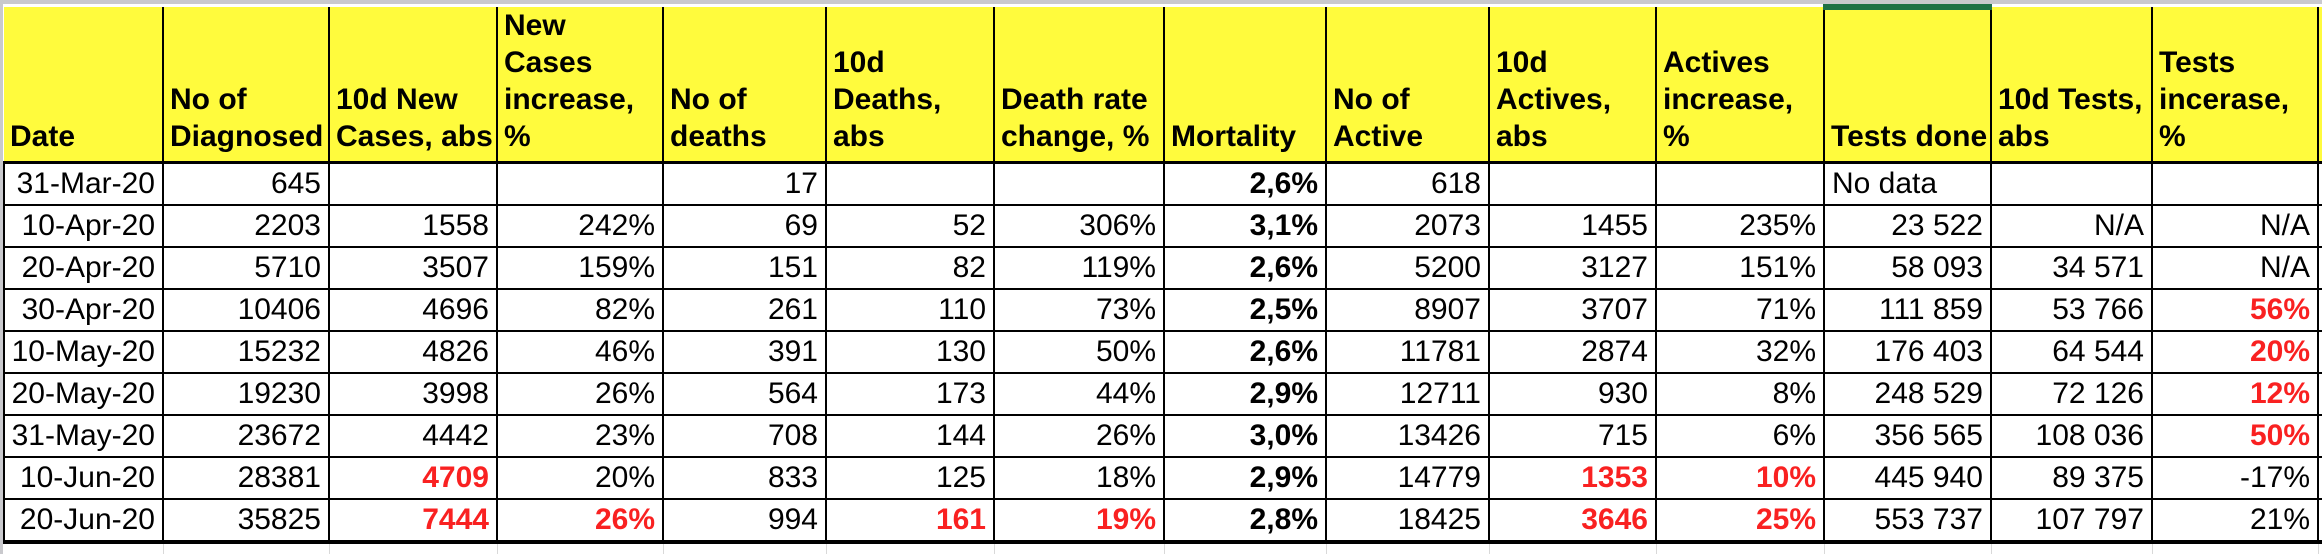 The height and width of the screenshot is (554, 2322). What do you see at coordinates (1407, 521) in the screenshot?
I see `cell-no-of-active: 18425` at bounding box center [1407, 521].